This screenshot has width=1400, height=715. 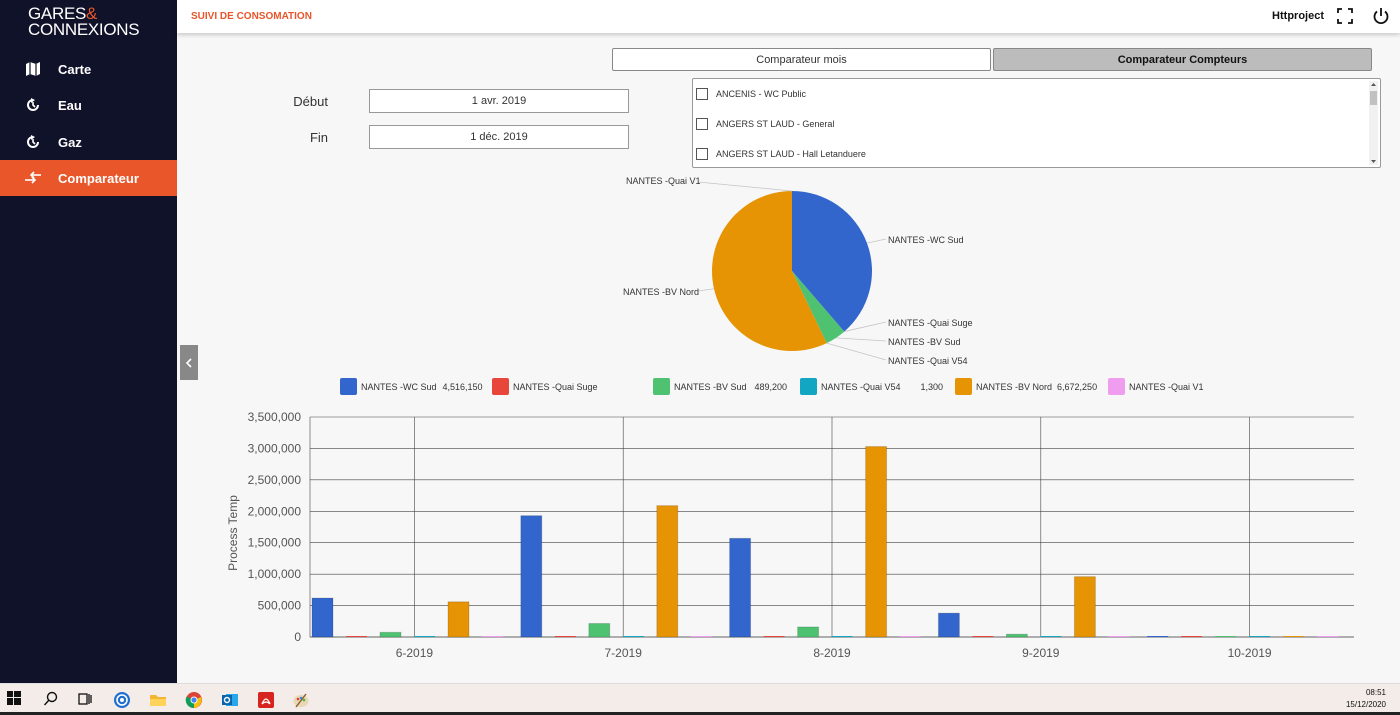 What do you see at coordinates (932, 386) in the screenshot?
I see `legend-value: 1,300` at bounding box center [932, 386].